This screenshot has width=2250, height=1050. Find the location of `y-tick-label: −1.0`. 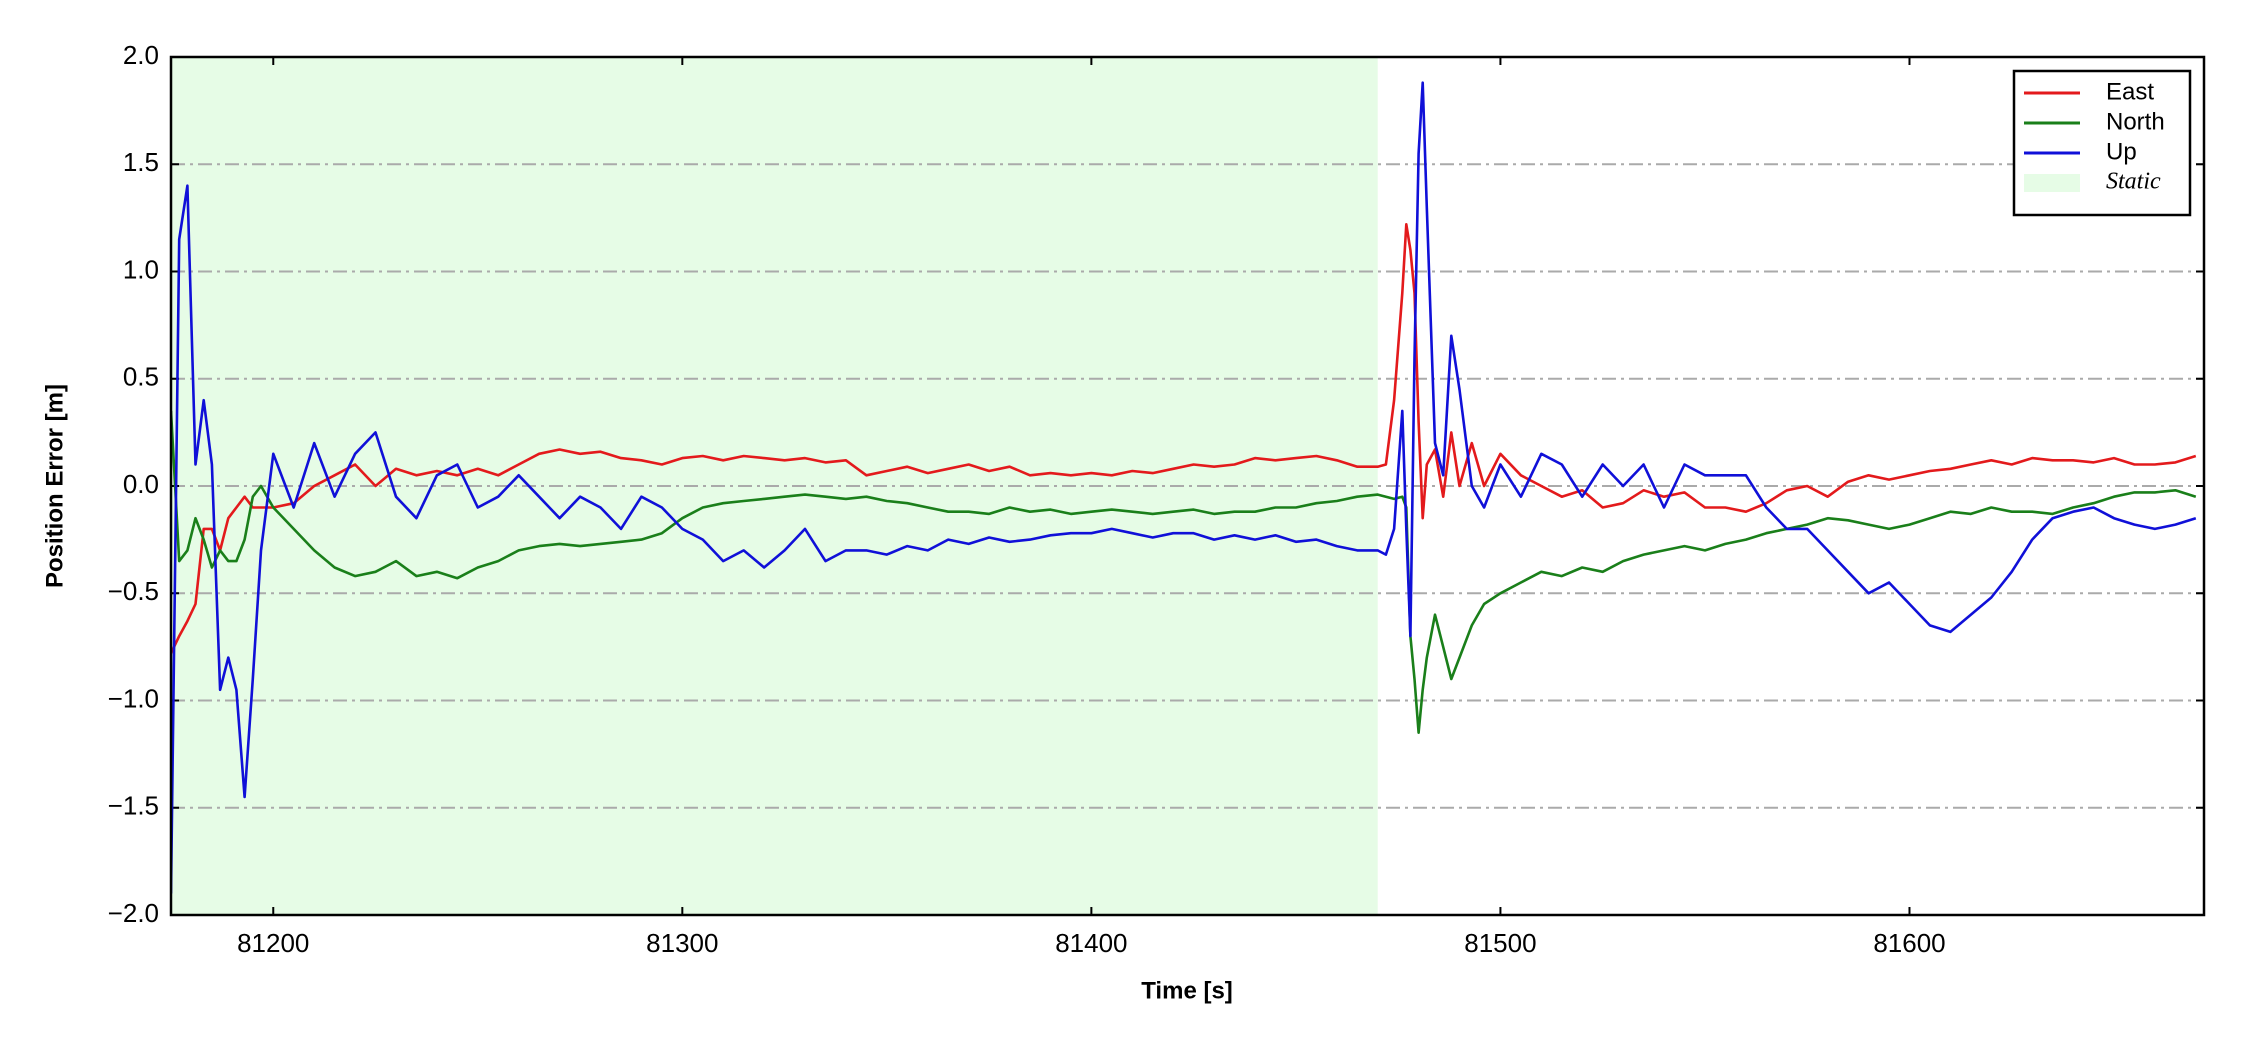

y-tick-label: −1.0 is located at coordinates (133, 698).